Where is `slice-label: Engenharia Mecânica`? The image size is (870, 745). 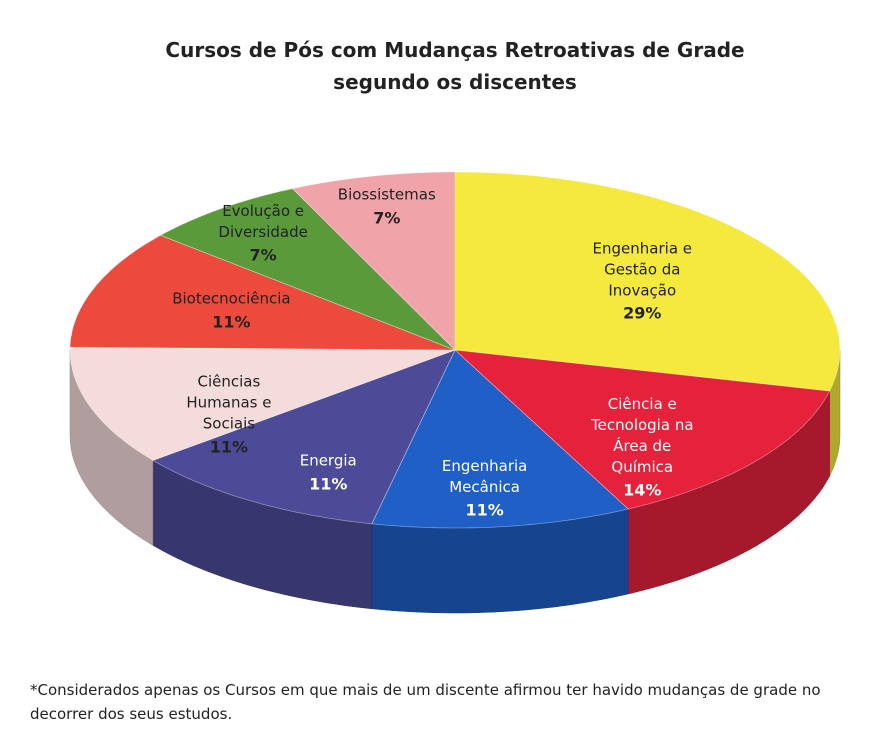 slice-label: Engenharia Mecânica is located at coordinates (484, 477).